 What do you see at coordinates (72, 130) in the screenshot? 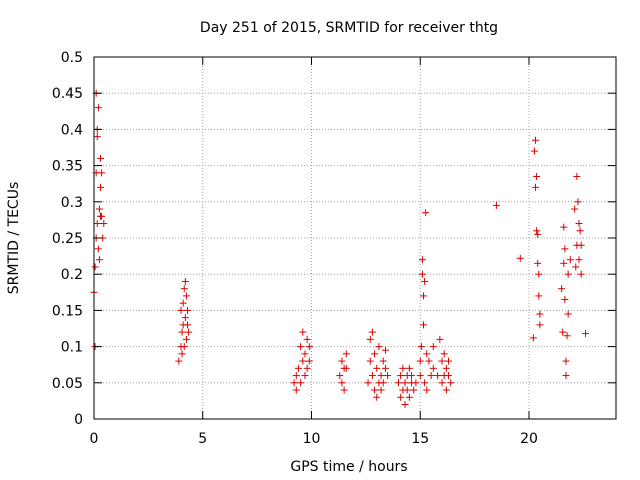
I see `y-tick-label: 0.4` at bounding box center [72, 130].